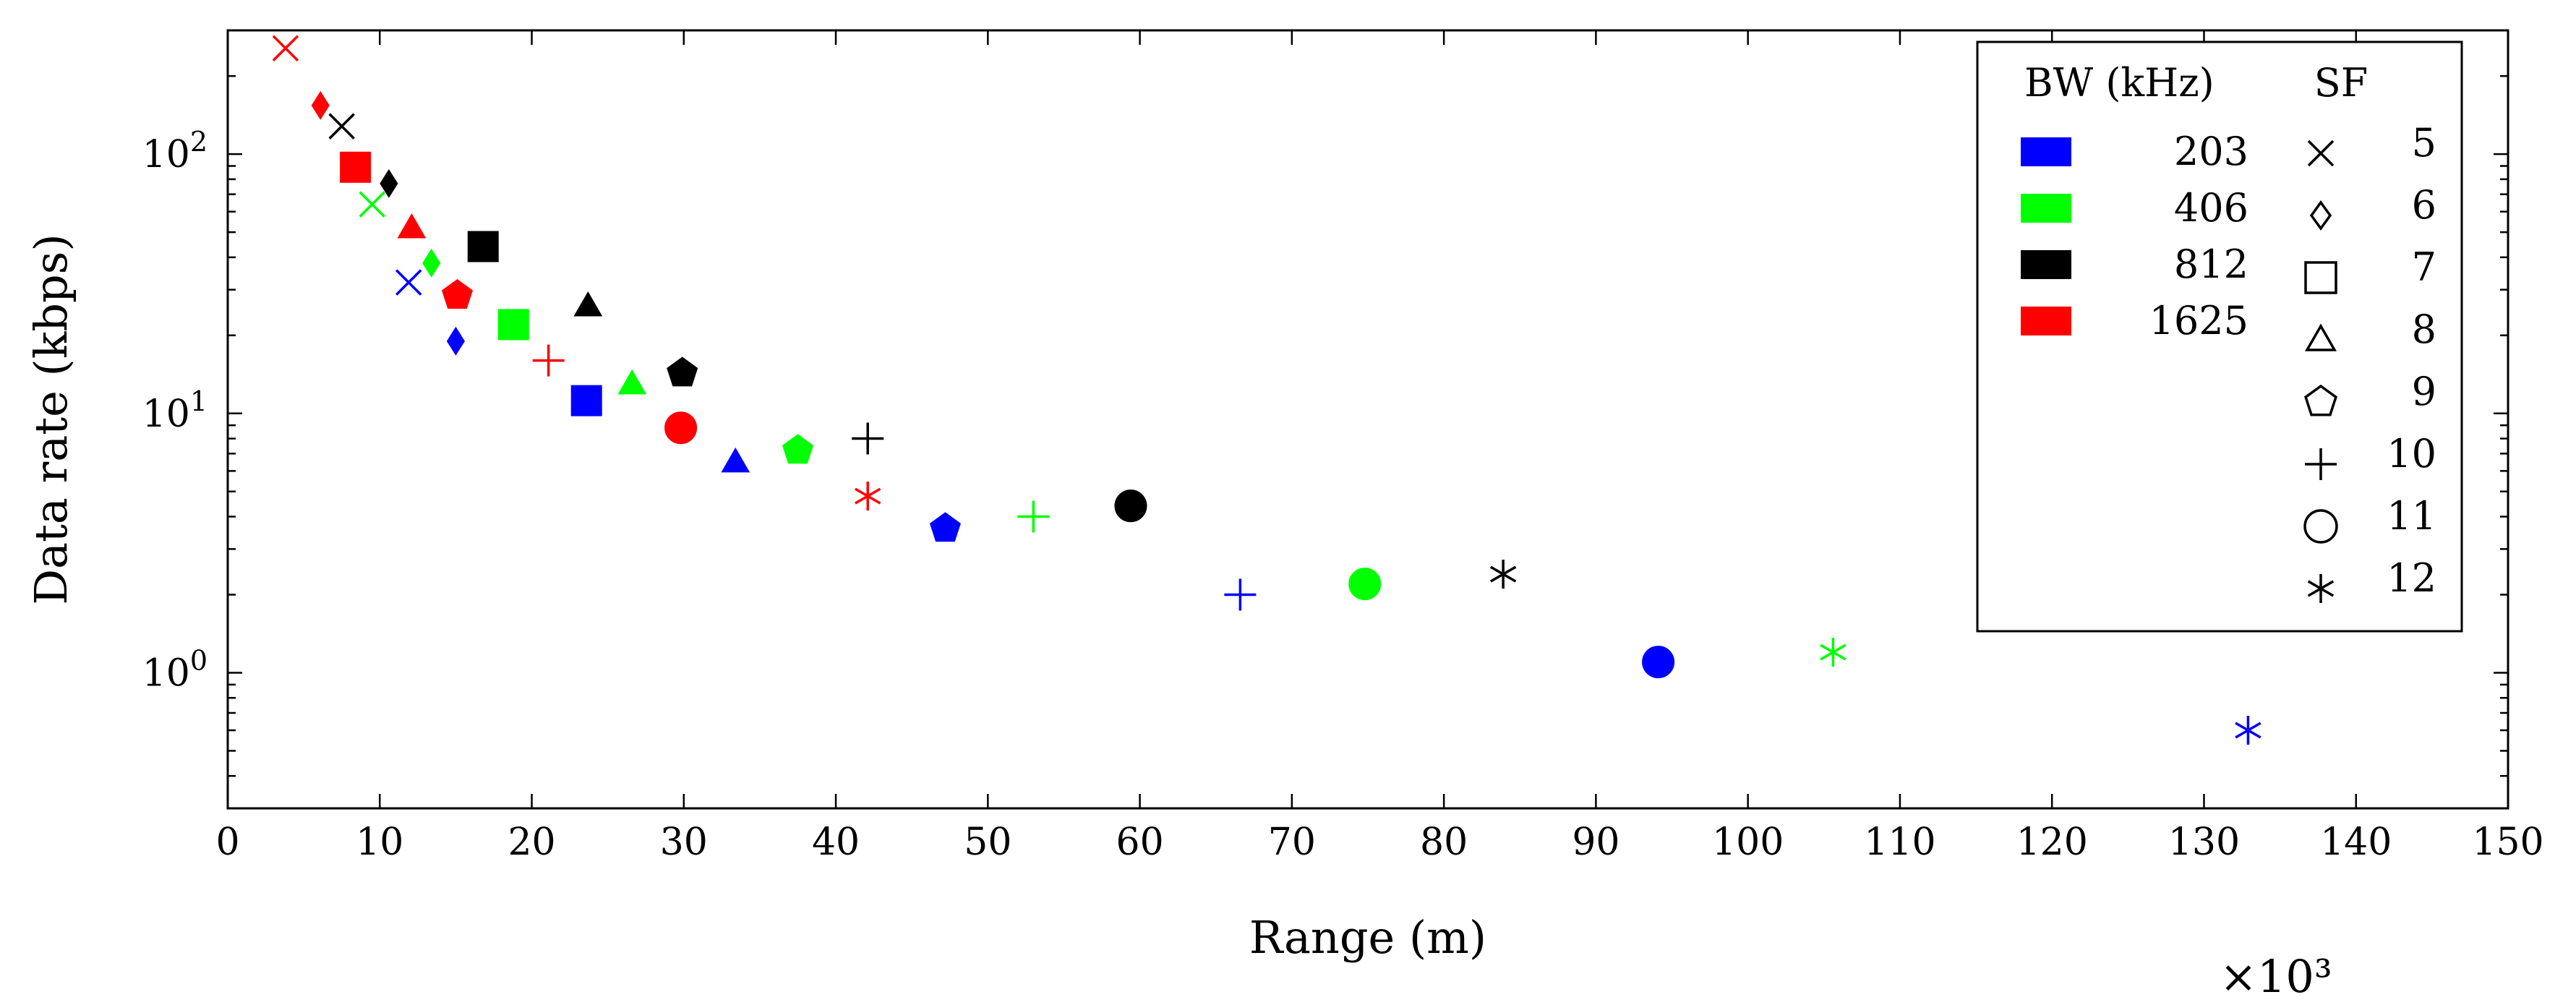  Describe the element at coordinates (227, 842) in the screenshot. I see `x-tick-label: 0` at that location.